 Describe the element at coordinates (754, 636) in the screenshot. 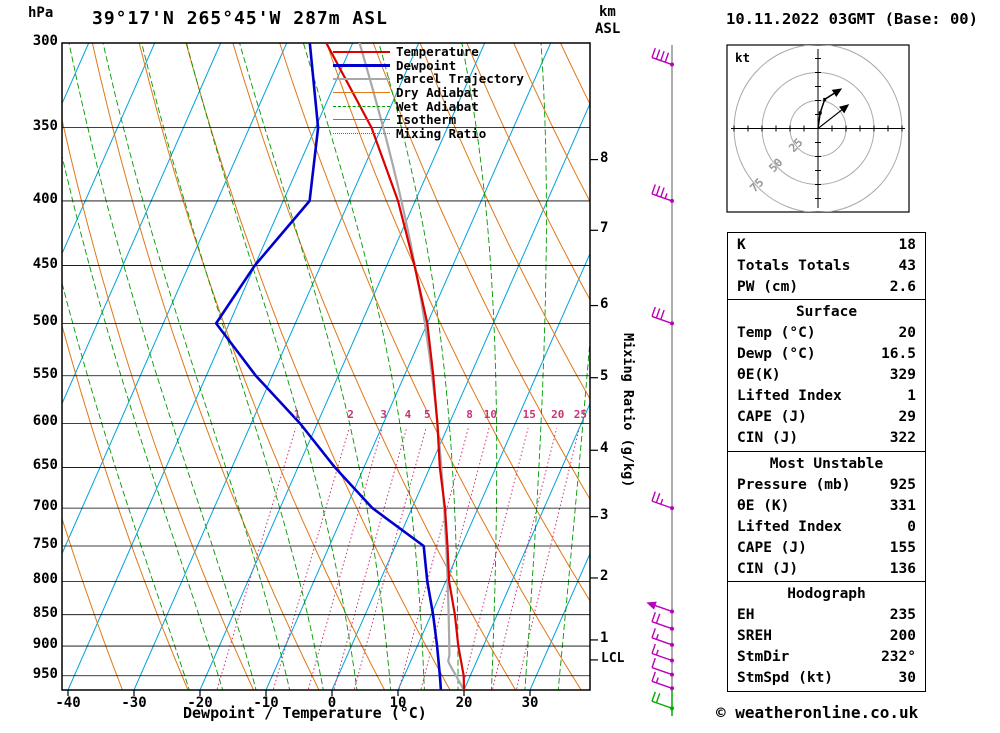

I see `table-row-label: SREH` at that location.